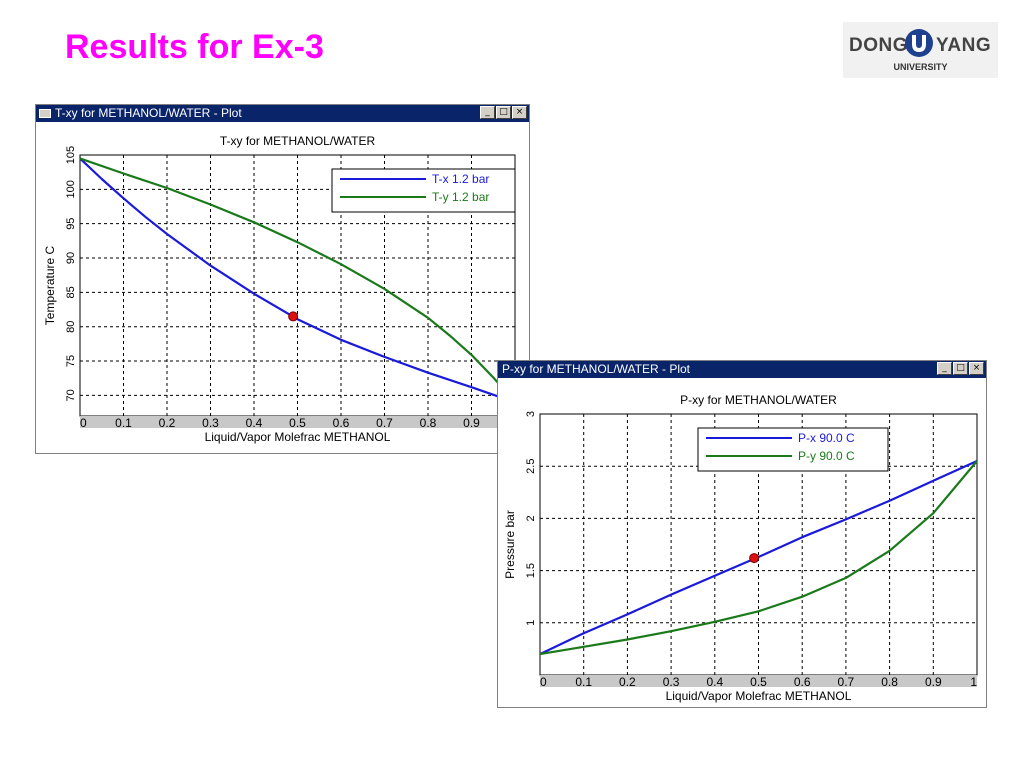  What do you see at coordinates (423, 190) in the screenshot?
I see `txy-legend-box` at bounding box center [423, 190].